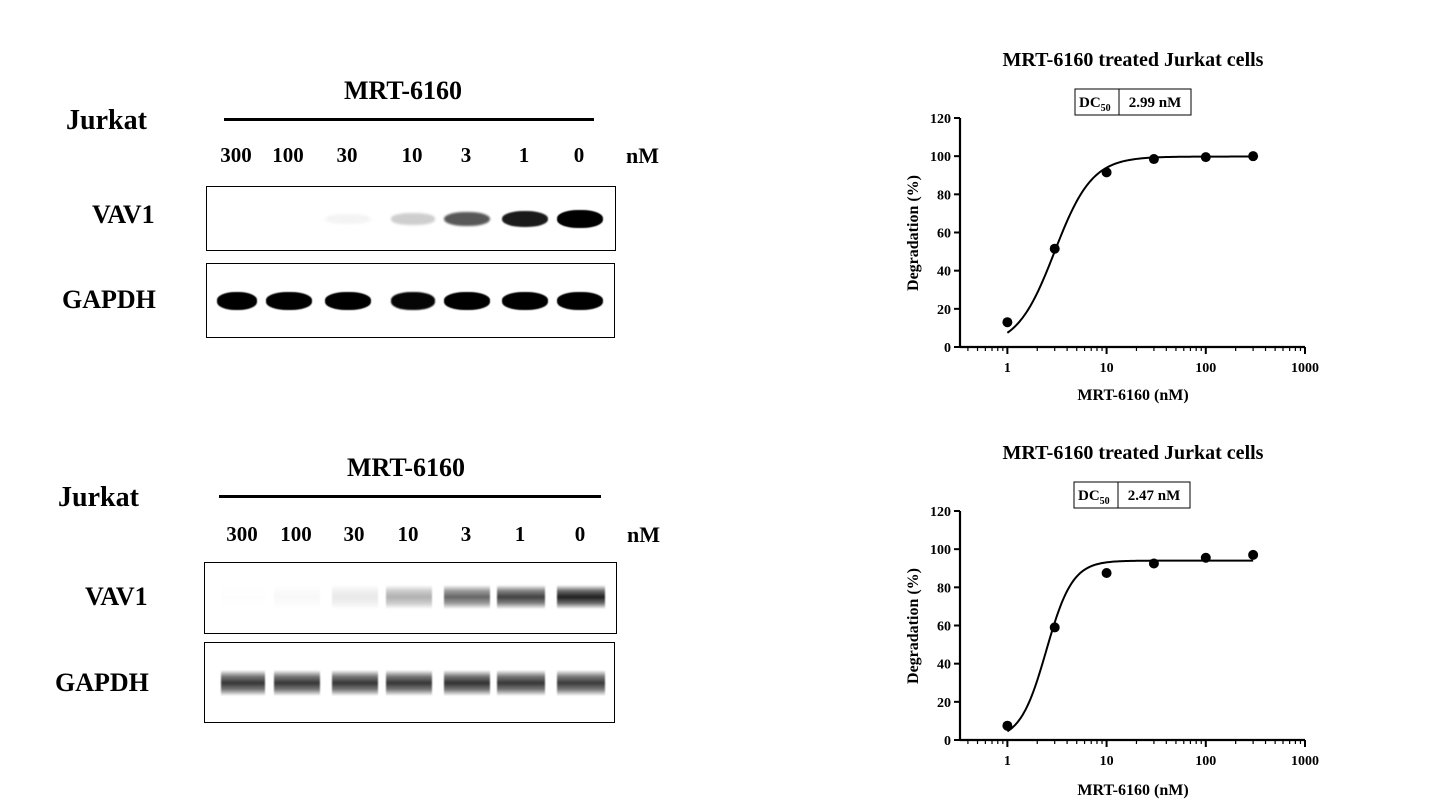  What do you see at coordinates (1154, 496) in the screenshot?
I see `dc50-value: 2.47 nM` at bounding box center [1154, 496].